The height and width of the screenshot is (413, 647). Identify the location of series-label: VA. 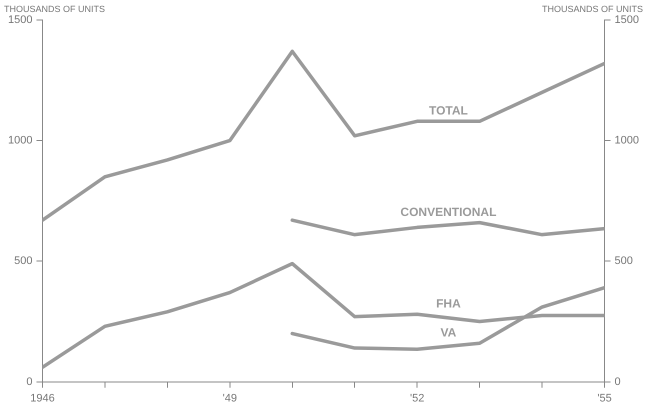
(448, 333).